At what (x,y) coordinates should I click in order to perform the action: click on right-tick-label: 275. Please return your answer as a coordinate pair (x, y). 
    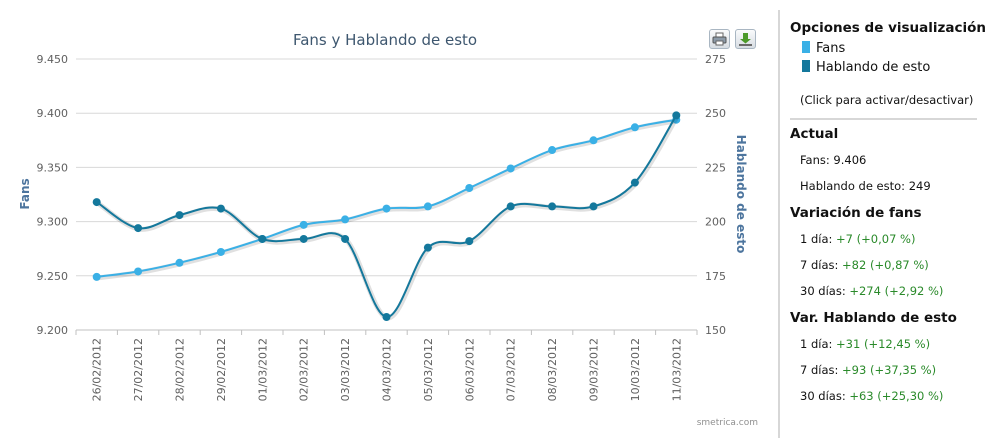
    Looking at the image, I should click on (715, 59).